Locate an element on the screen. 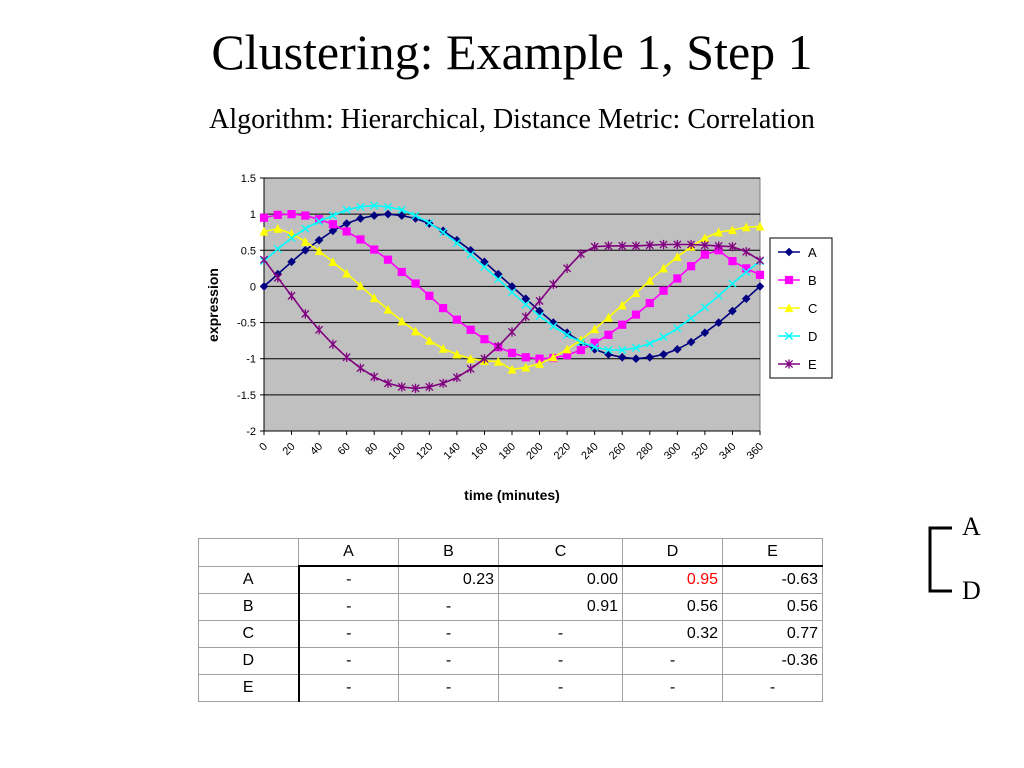 The height and width of the screenshot is (768, 1024). x-tick-label: 320 is located at coordinates (700, 451).